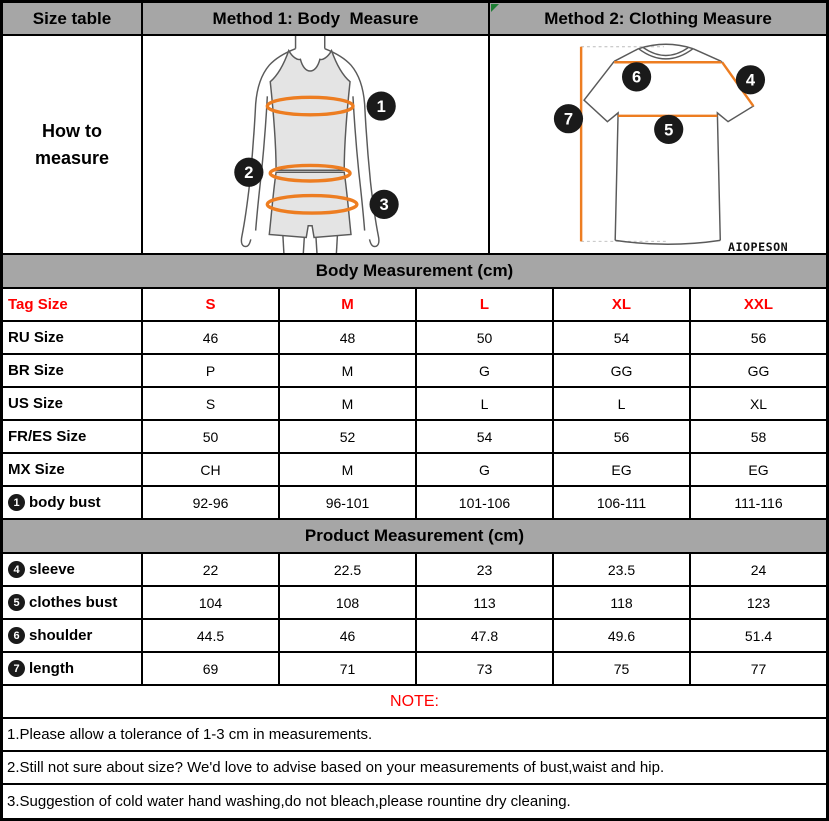 The width and height of the screenshot is (829, 821). I want to click on waist-ellipse, so click(310, 173).